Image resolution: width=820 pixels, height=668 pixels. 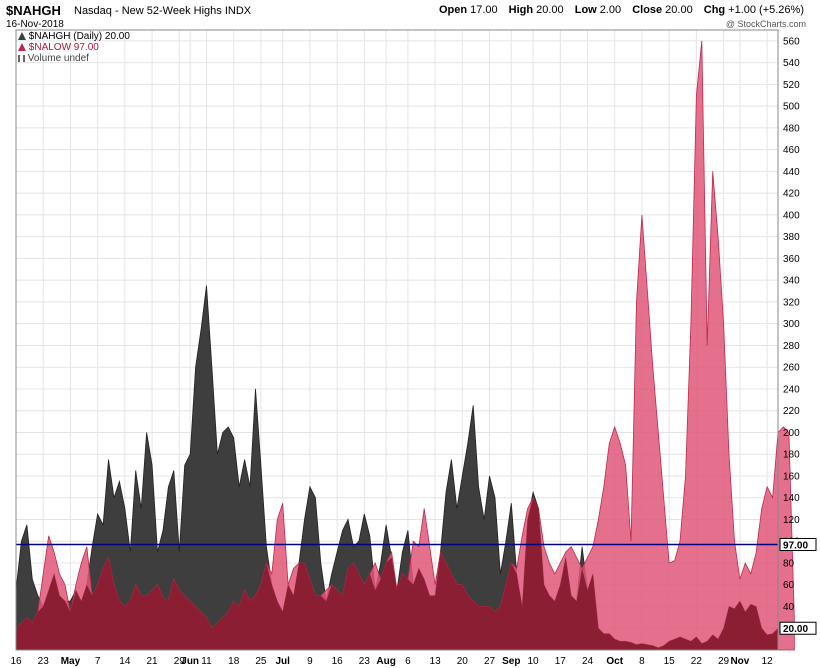 What do you see at coordinates (22, 47) in the screenshot?
I see `legend-icon-nalow` at bounding box center [22, 47].